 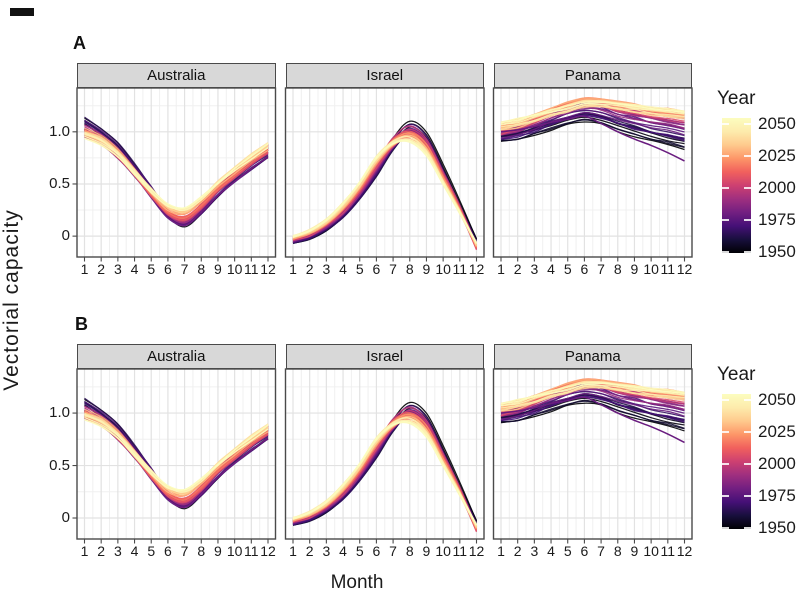 What do you see at coordinates (777, 495) in the screenshot?
I see `legend-tick-label: 1975` at bounding box center [777, 495].